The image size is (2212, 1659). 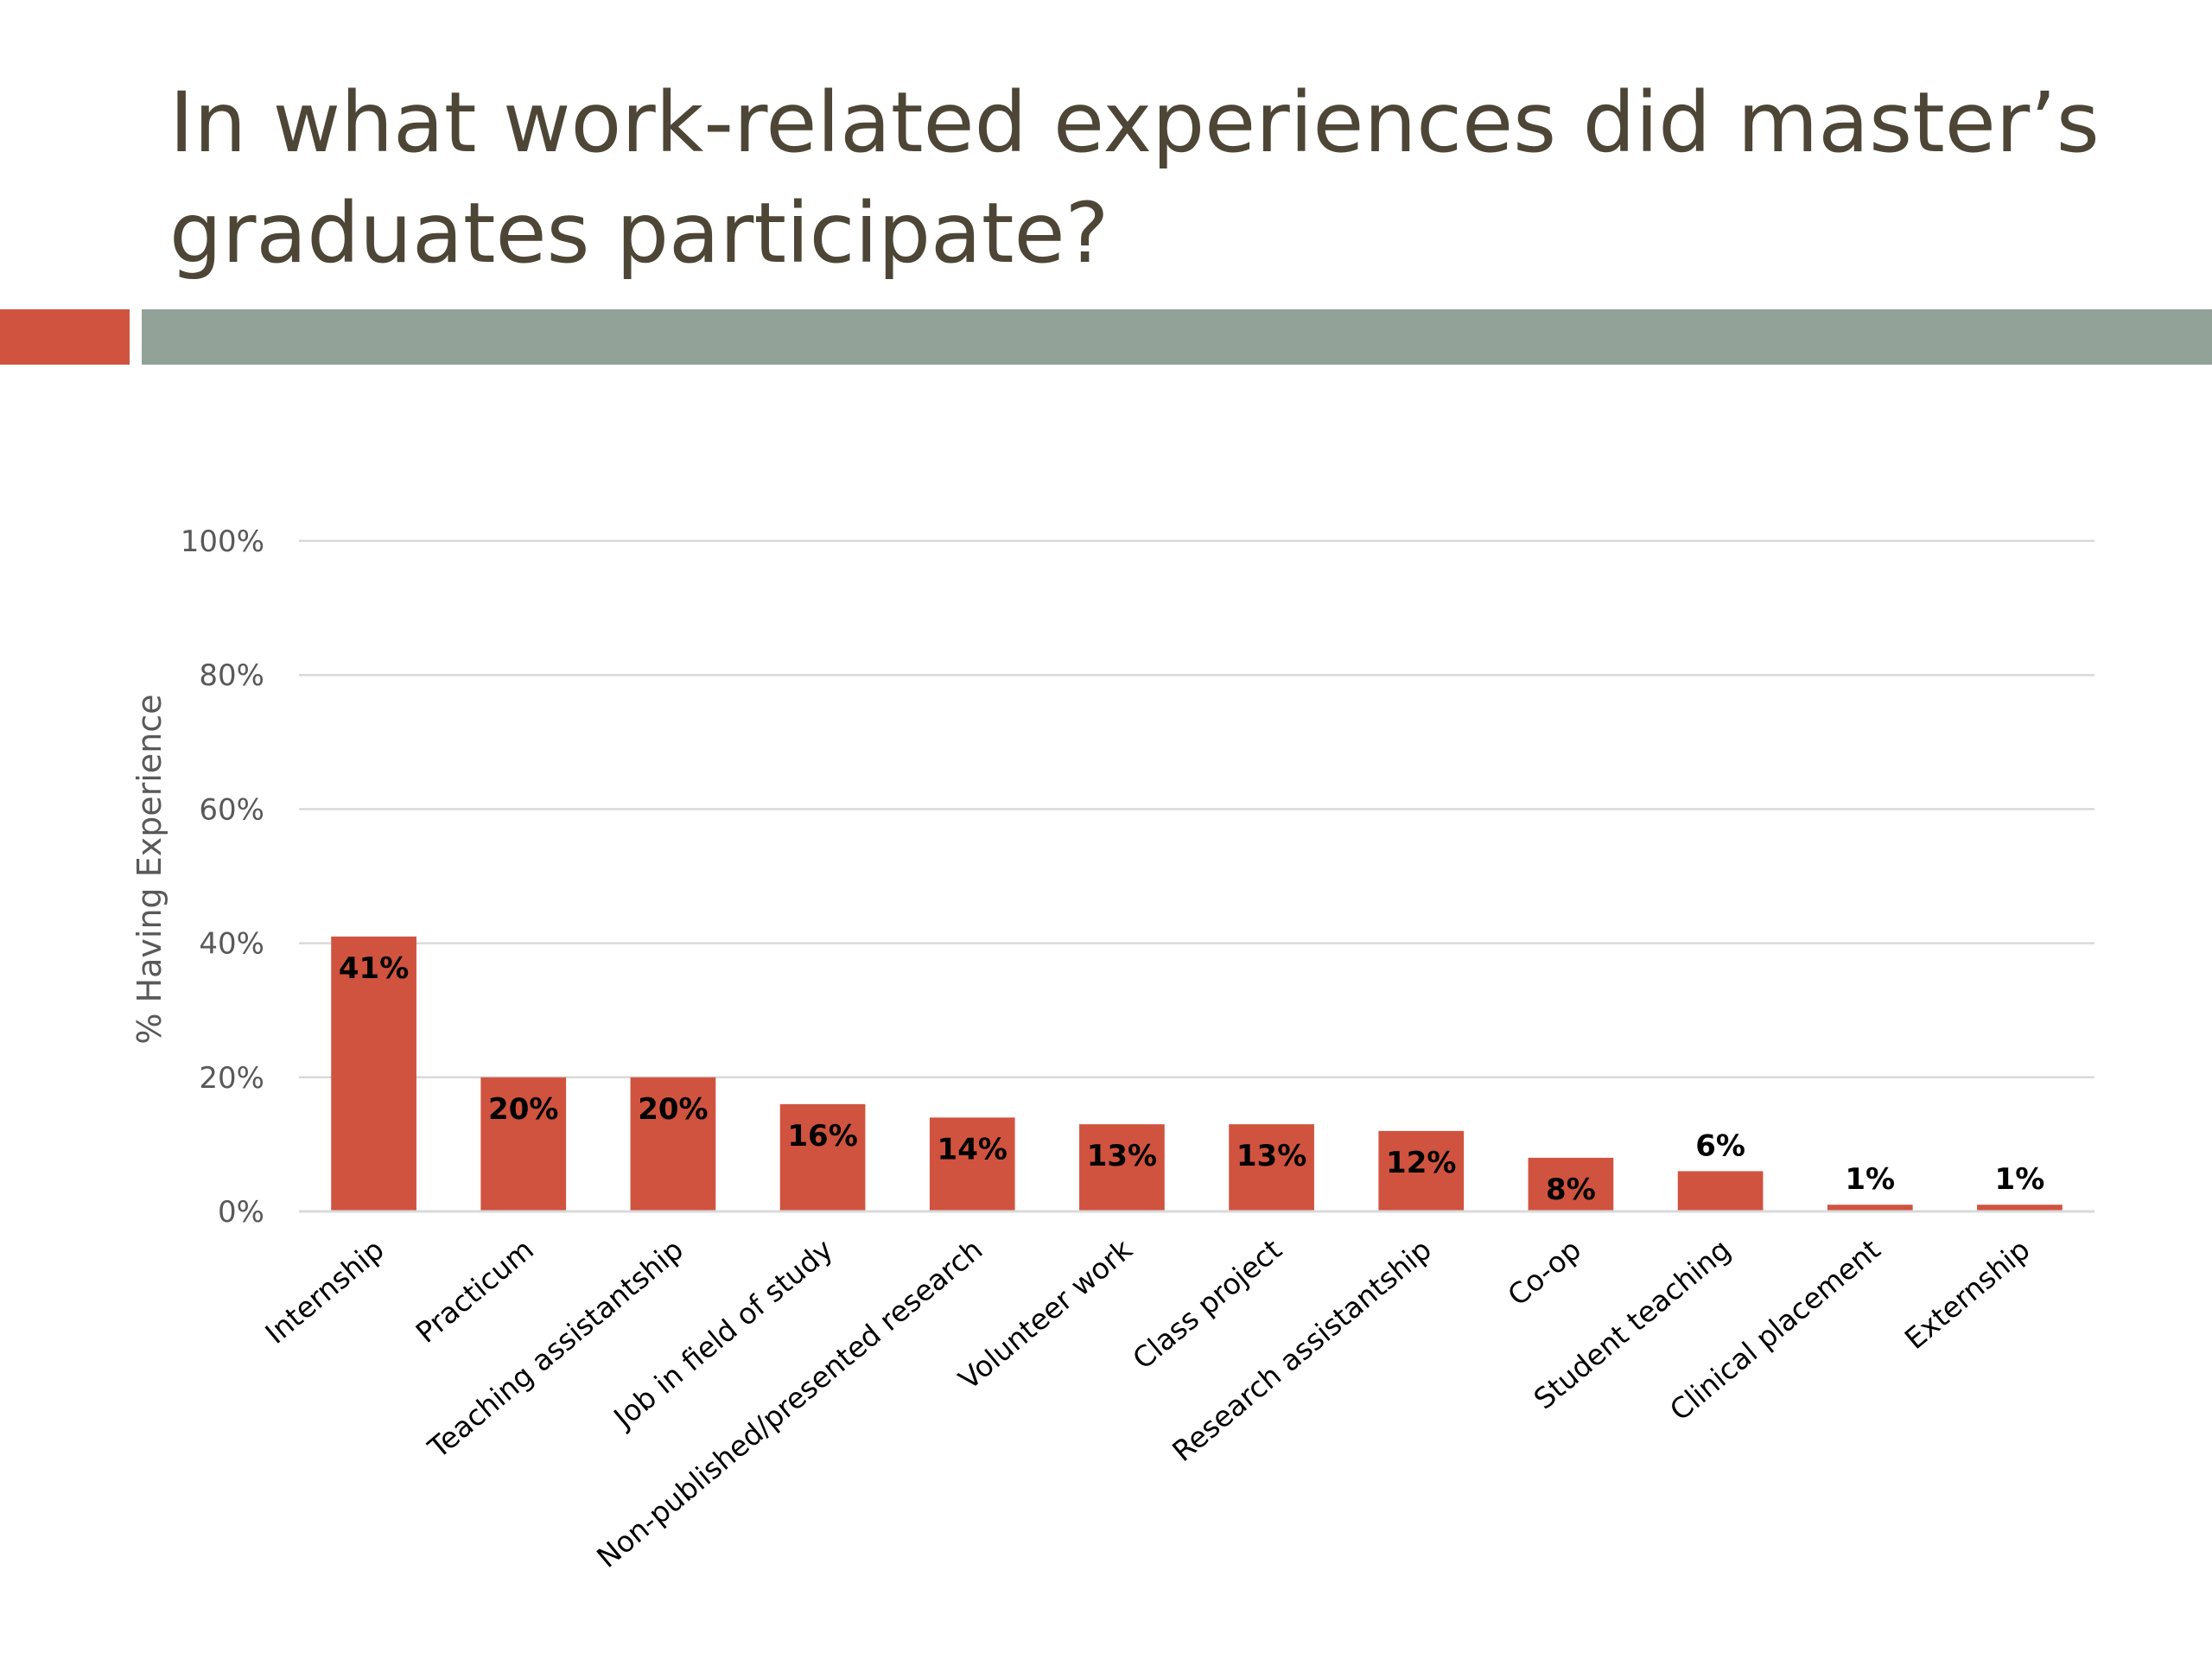 What do you see at coordinates (149, 869) in the screenshot?
I see `y-axis-title: % Having Experience` at bounding box center [149, 869].